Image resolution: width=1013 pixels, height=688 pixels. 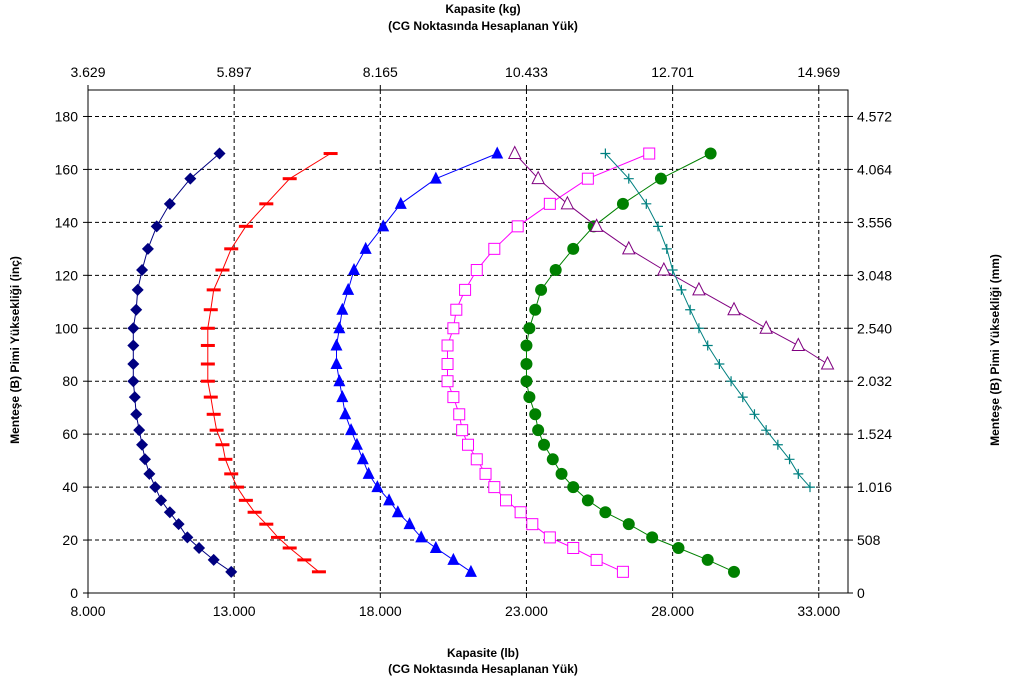 What do you see at coordinates (874, 328) in the screenshot?
I see `y-right-tick-label: 2.540` at bounding box center [874, 328].